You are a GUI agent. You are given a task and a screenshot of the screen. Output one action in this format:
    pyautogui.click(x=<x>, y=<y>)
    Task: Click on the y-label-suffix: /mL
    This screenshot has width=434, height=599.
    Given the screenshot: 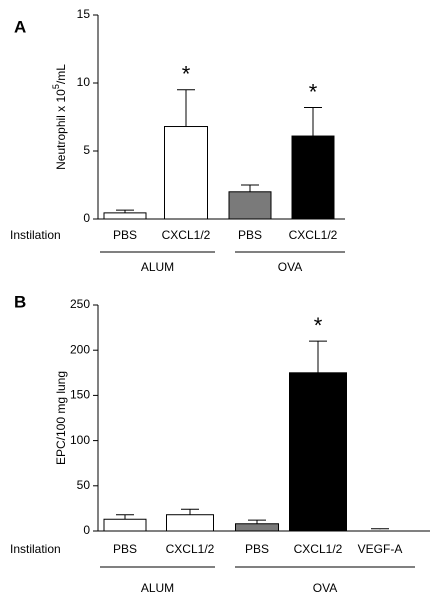 What is the action you would take?
    pyautogui.click(x=61, y=74)
    